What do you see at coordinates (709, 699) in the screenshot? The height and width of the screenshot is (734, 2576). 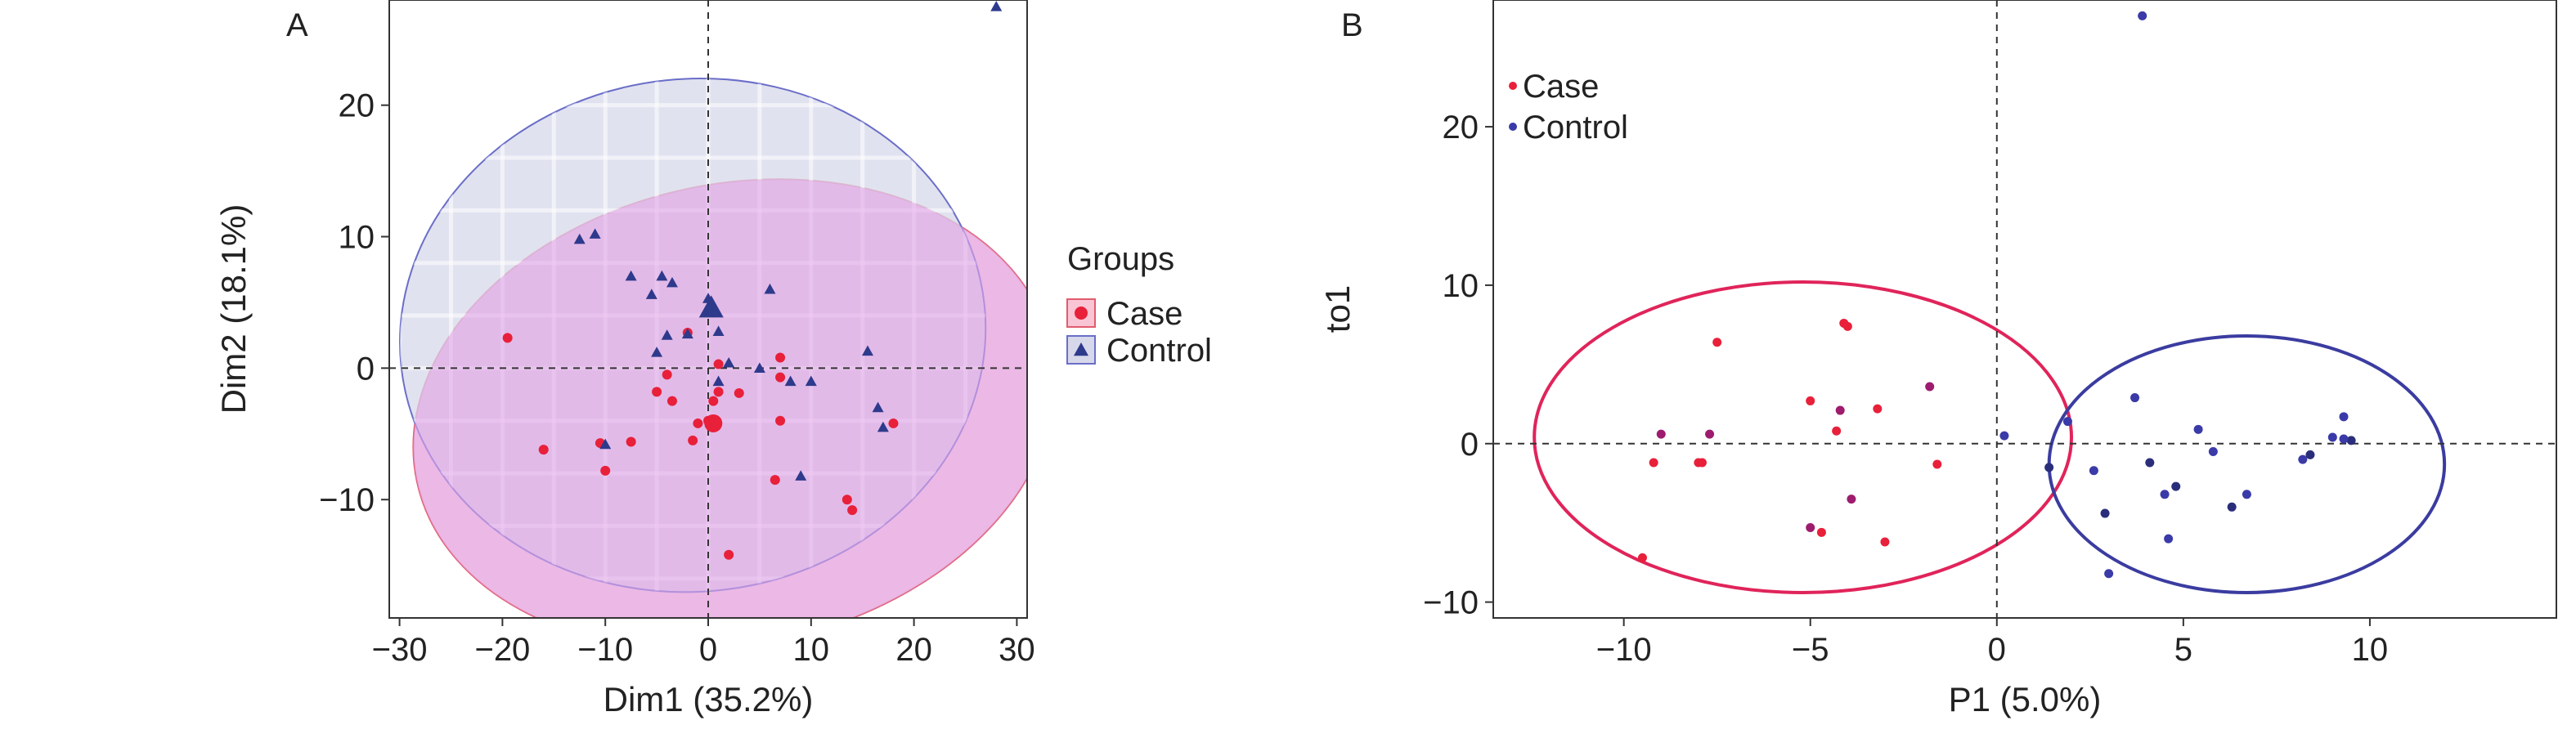 I see `x-axis-label: Dim1 (35.2%)` at bounding box center [709, 699].